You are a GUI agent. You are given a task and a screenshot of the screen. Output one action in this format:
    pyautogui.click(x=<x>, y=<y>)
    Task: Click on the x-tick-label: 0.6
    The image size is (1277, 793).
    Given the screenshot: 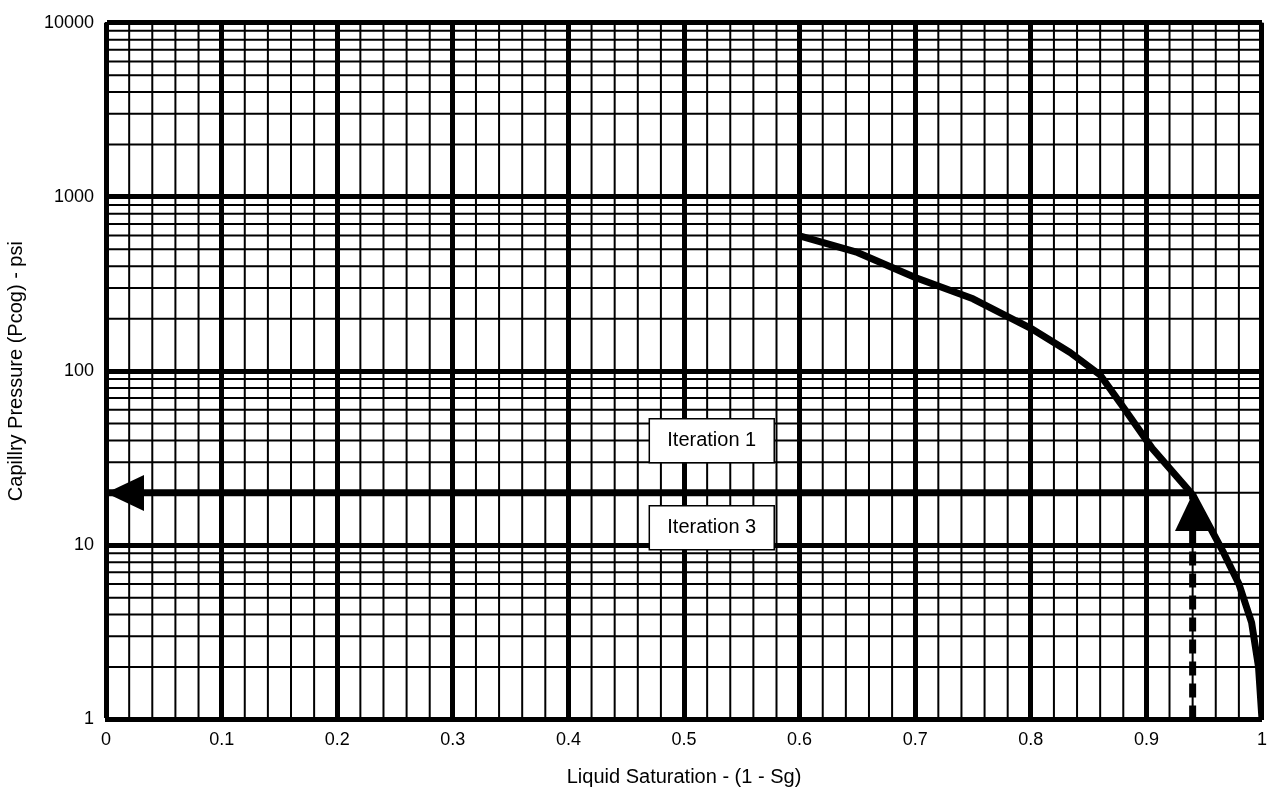 What is the action you would take?
    pyautogui.click(x=800, y=739)
    